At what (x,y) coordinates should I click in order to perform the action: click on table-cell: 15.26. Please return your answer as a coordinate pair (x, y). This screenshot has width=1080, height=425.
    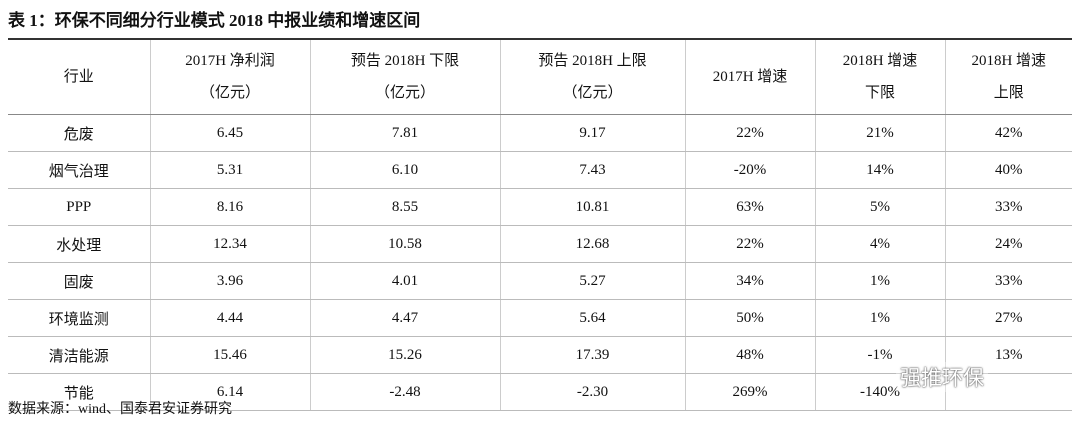
    Looking at the image, I should click on (404, 355).